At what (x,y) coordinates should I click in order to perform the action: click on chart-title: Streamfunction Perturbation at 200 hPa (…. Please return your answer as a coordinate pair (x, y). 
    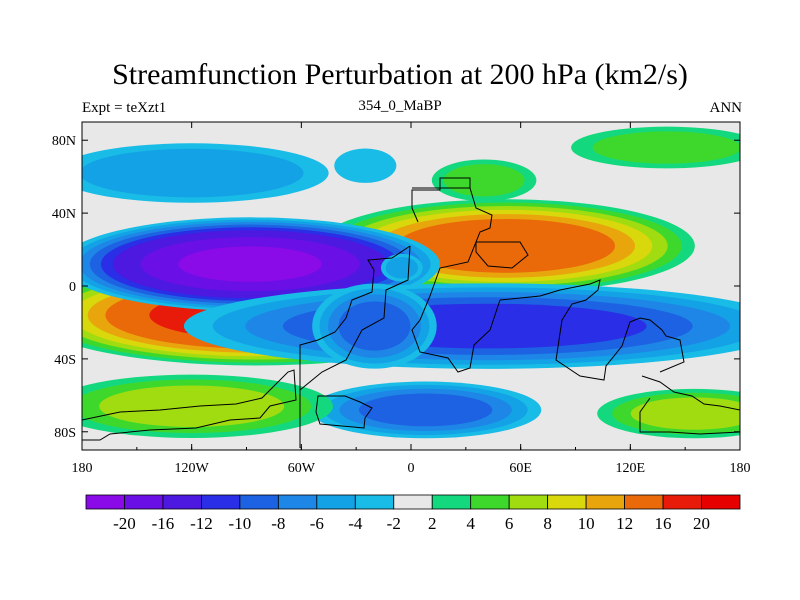
    Looking at the image, I should click on (400, 74).